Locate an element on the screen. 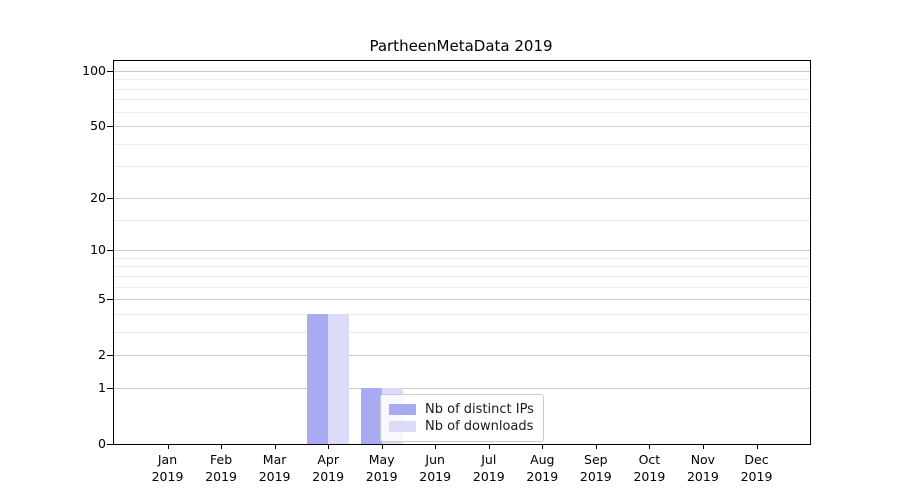 The width and height of the screenshot is (900, 500). y-tick-label: 2 is located at coordinates (102, 355).